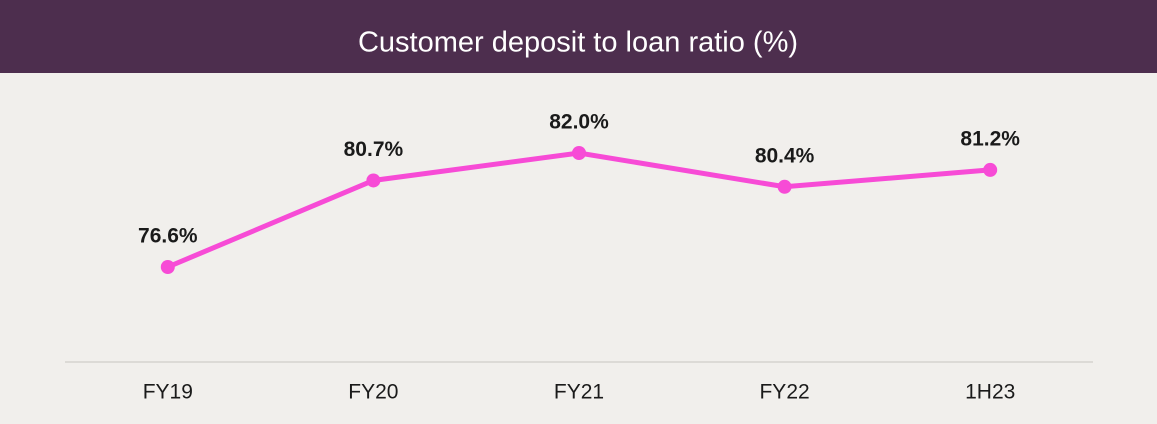 This screenshot has height=424, width=1157. Describe the element at coordinates (374, 149) in the screenshot. I see `data-label: 80.7%` at that location.